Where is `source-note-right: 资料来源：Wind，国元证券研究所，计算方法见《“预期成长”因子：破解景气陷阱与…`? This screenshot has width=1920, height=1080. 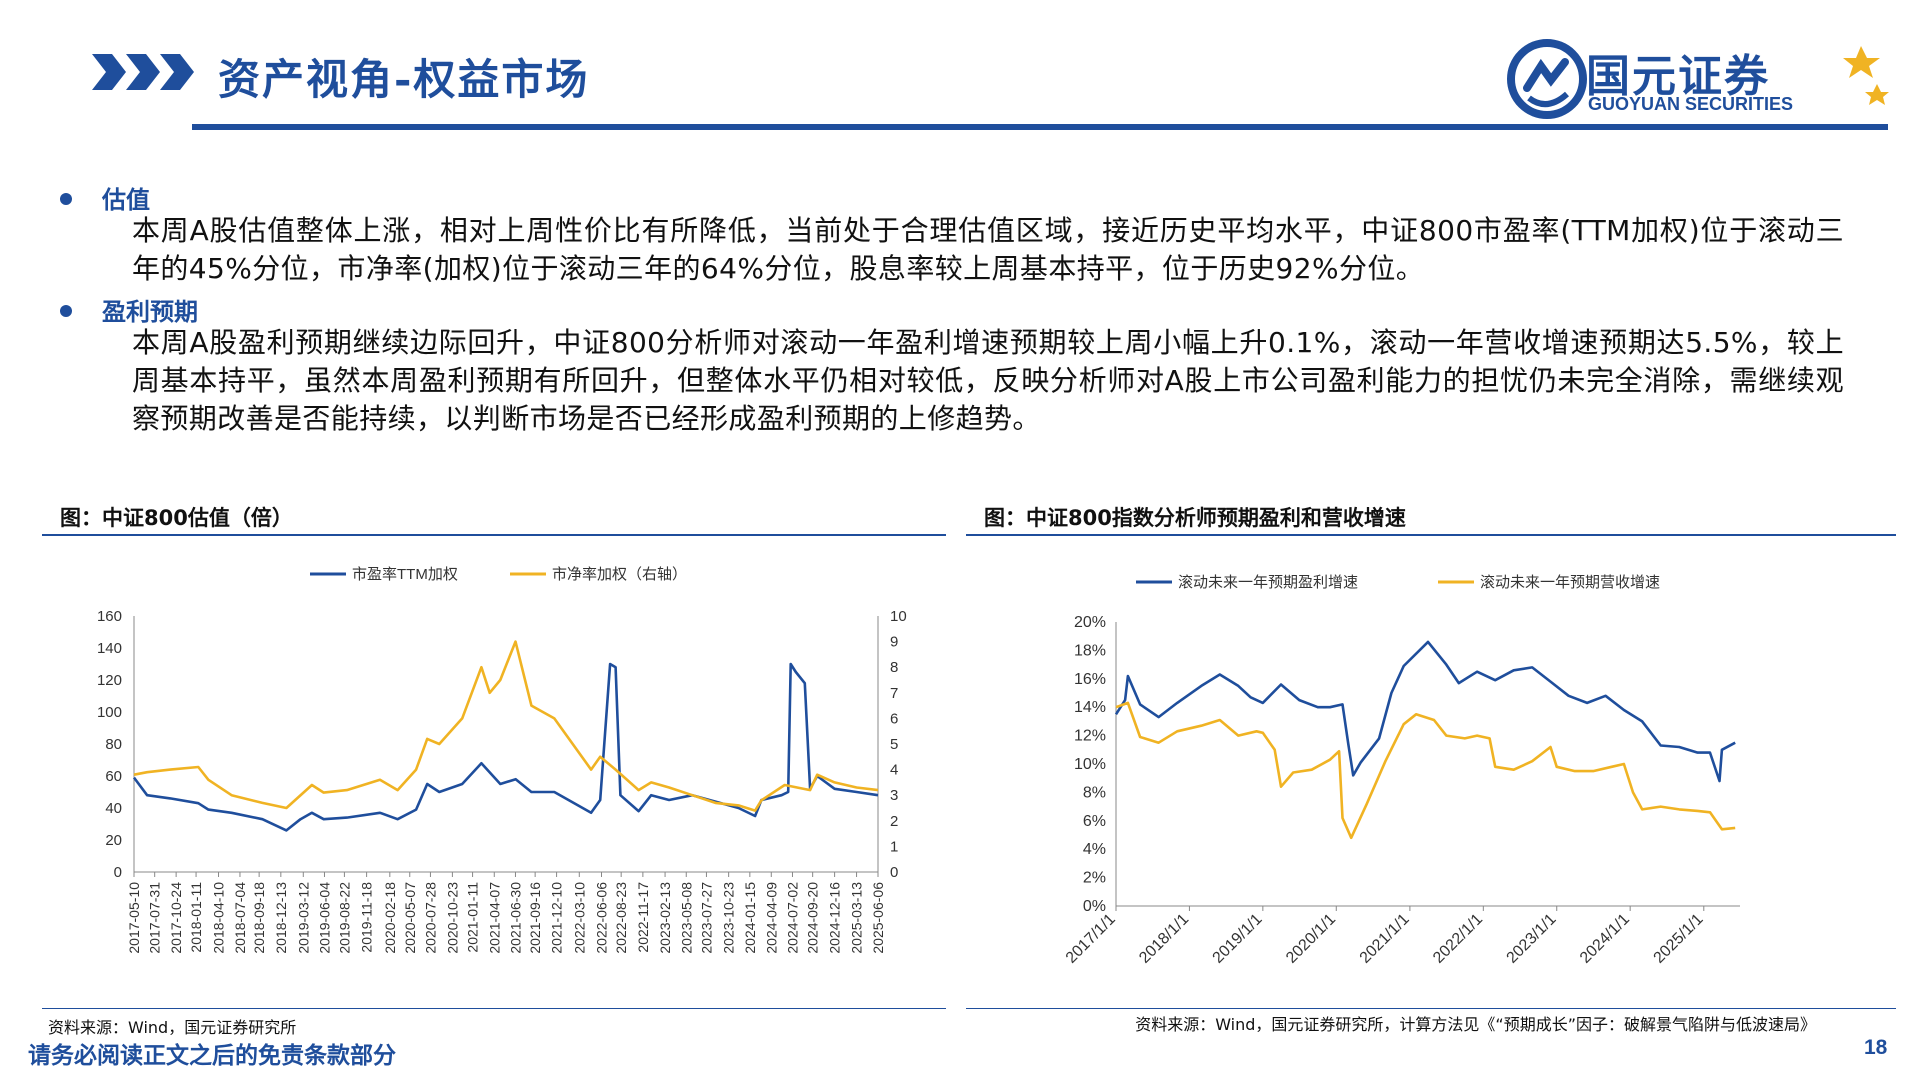 source-note-right: 资料来源：Wind，国元证券研究所，计算方法见《“预期成长”因子：破解景气陷阱与… is located at coordinates (1475, 1024).